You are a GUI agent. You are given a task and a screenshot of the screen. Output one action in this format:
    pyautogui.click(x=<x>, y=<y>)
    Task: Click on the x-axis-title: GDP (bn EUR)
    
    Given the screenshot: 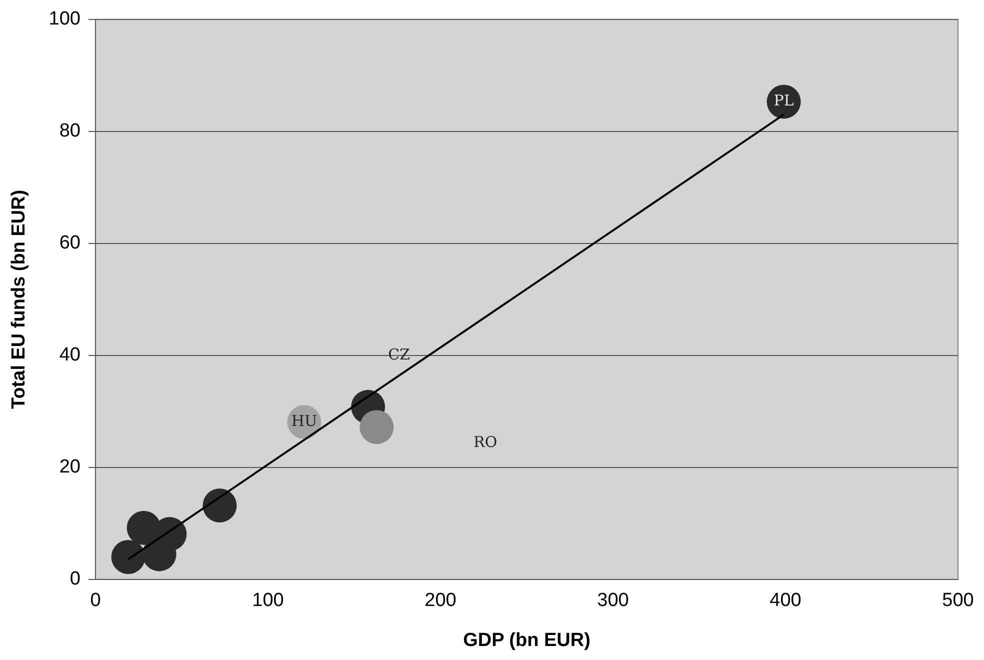 What is the action you would take?
    pyautogui.click(x=526, y=640)
    